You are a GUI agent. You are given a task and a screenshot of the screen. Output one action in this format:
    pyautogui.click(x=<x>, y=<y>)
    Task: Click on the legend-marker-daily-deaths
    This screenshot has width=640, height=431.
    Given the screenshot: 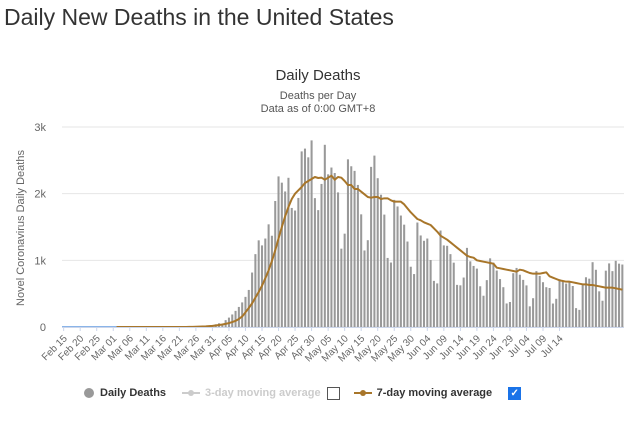 What is the action you would take?
    pyautogui.click(x=89, y=393)
    